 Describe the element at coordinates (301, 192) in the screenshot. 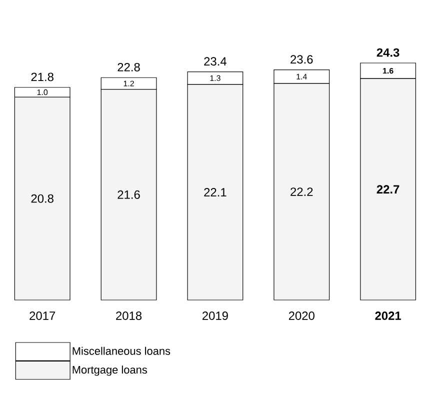

I see `data-label: 22.2` at that location.